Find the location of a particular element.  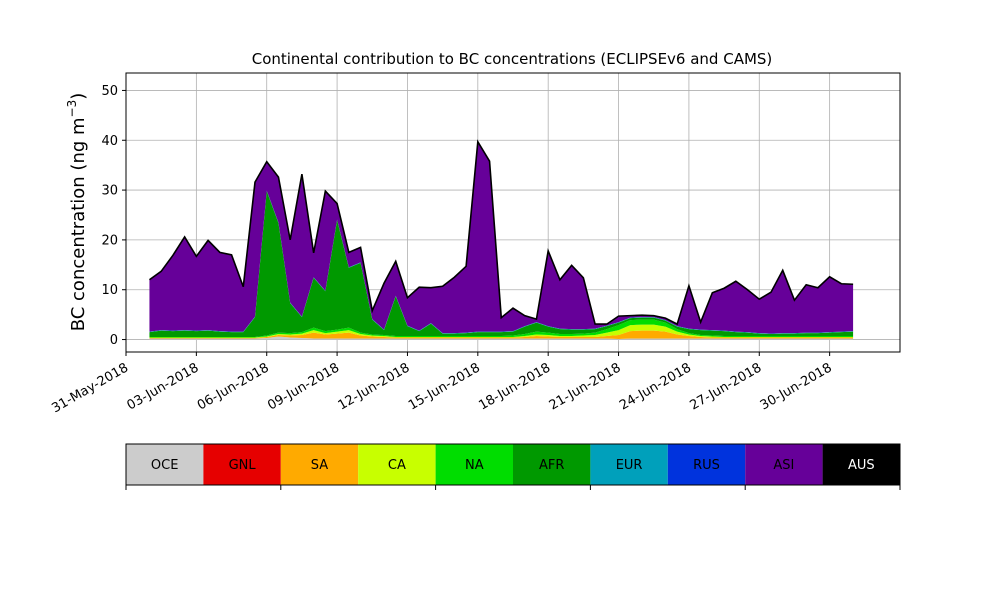

legend-label-afr: AFR is located at coordinates (551, 465).